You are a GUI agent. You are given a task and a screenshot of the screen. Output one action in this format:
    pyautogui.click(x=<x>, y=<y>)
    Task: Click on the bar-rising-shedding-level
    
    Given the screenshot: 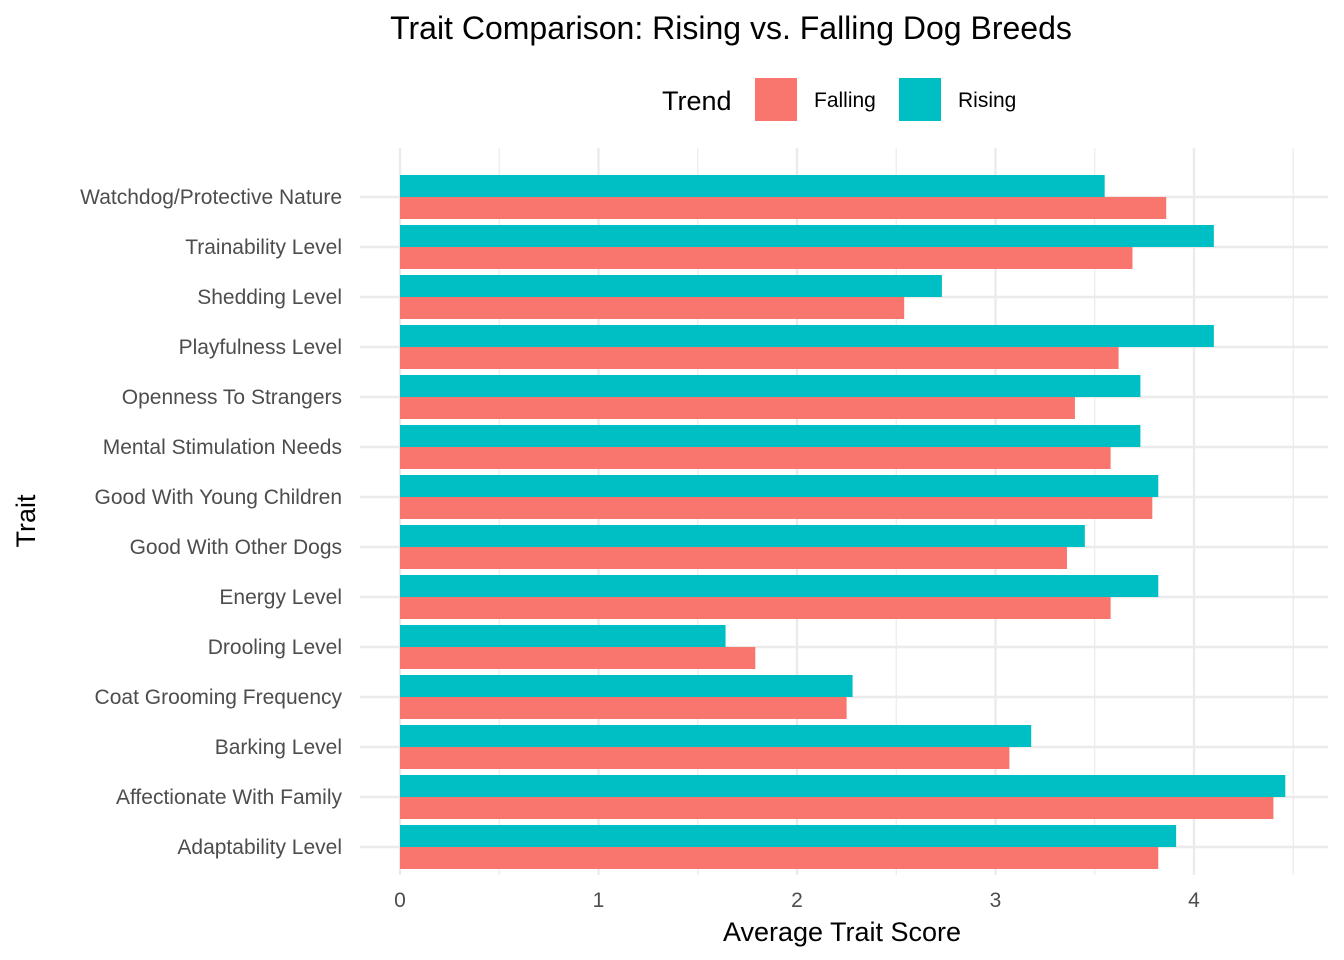 What is the action you would take?
    pyautogui.click(x=671, y=286)
    